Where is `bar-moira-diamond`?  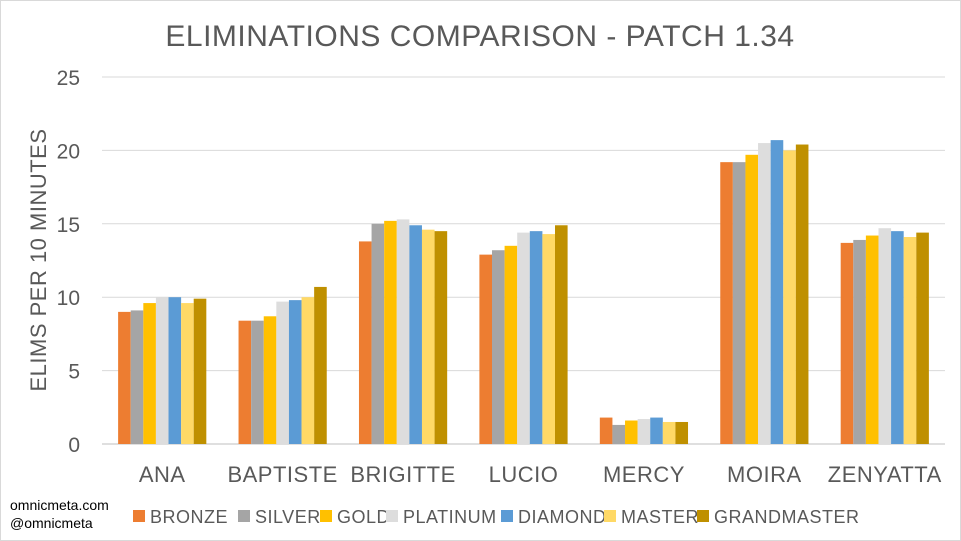 bar-moira-diamond is located at coordinates (777, 292).